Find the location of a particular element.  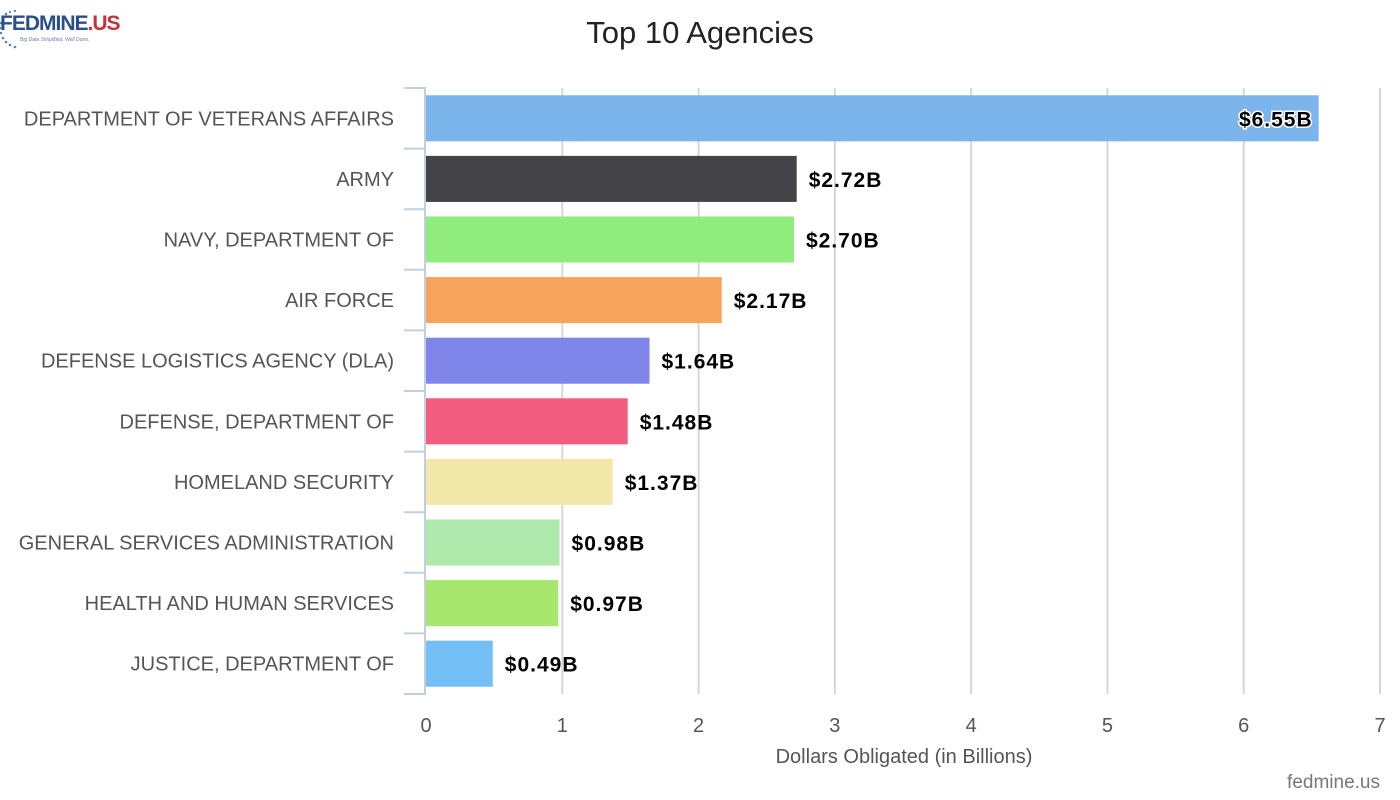

category-label: HOMELAND SECURITY is located at coordinates (284, 483).